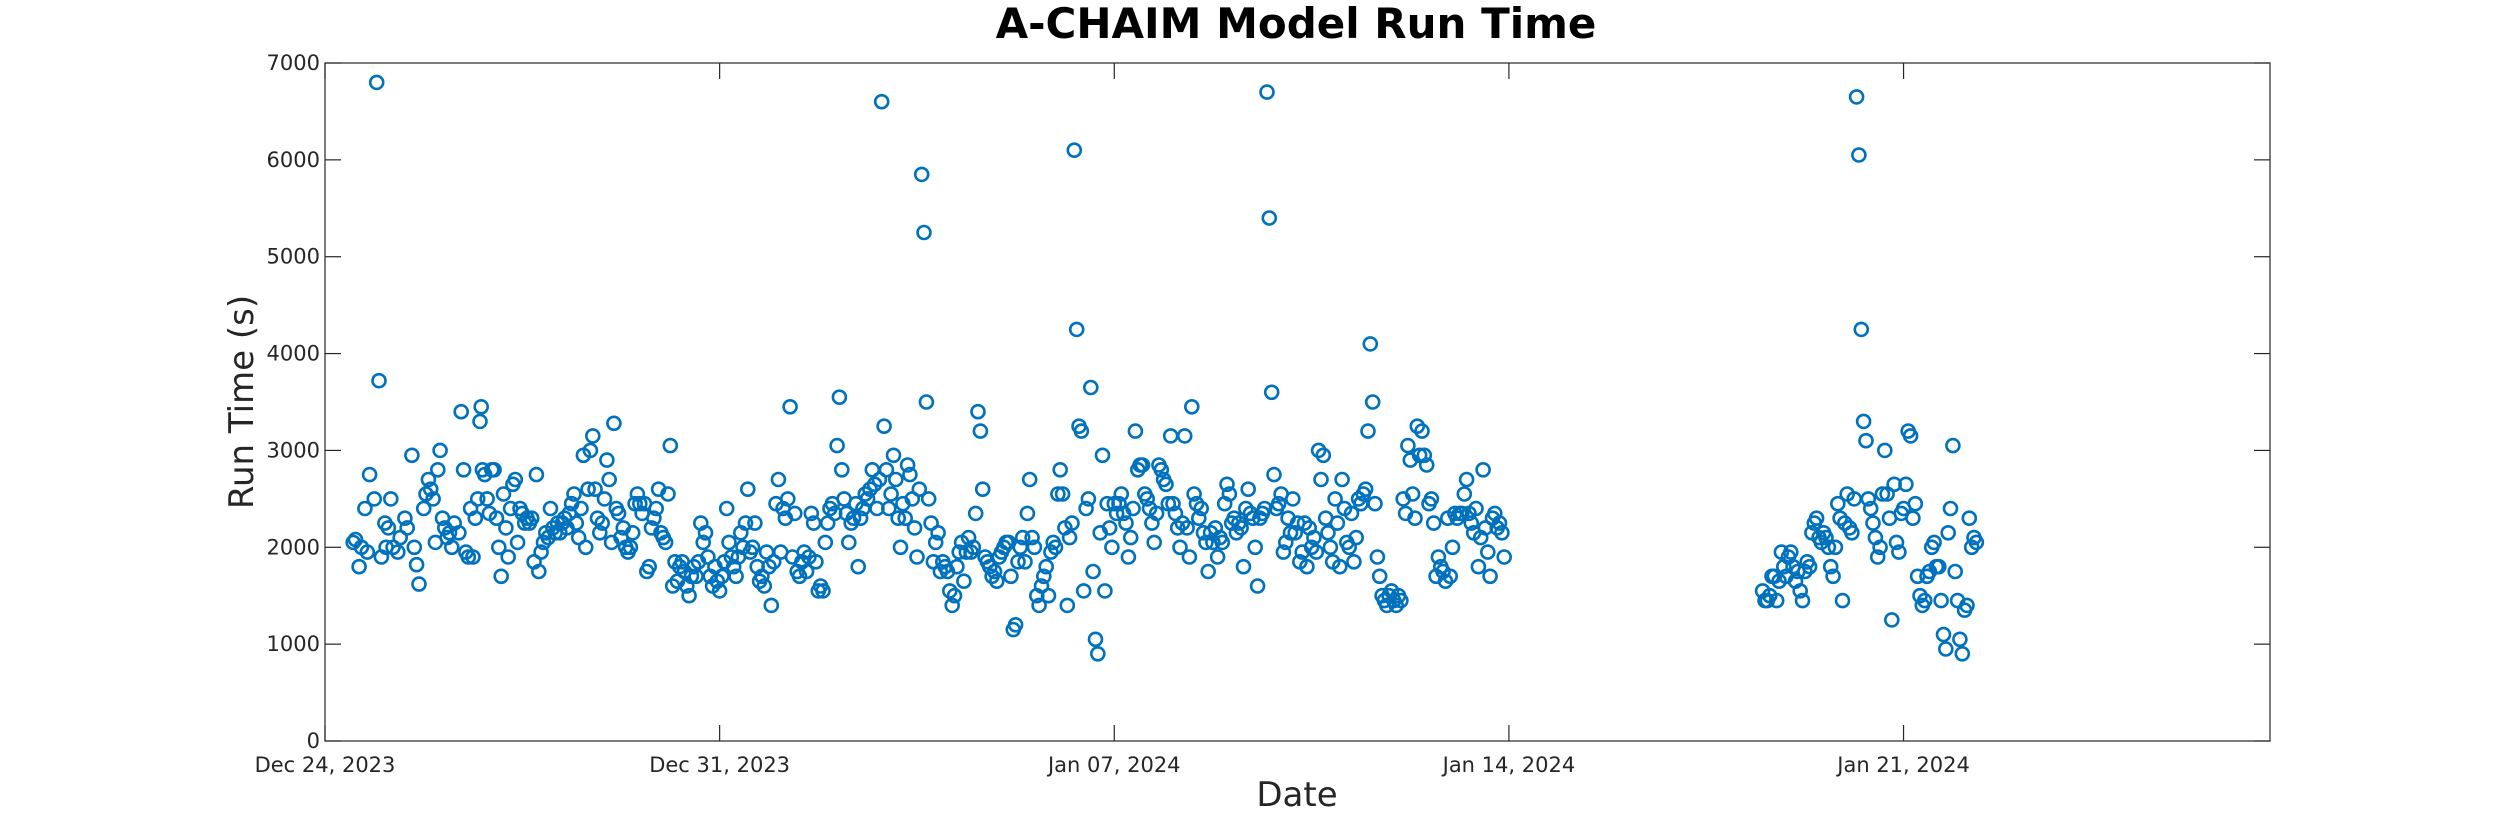 The image size is (2500, 833). Describe the element at coordinates (325, 765) in the screenshot. I see `x-tick-label: Dec 24, 2023` at that location.